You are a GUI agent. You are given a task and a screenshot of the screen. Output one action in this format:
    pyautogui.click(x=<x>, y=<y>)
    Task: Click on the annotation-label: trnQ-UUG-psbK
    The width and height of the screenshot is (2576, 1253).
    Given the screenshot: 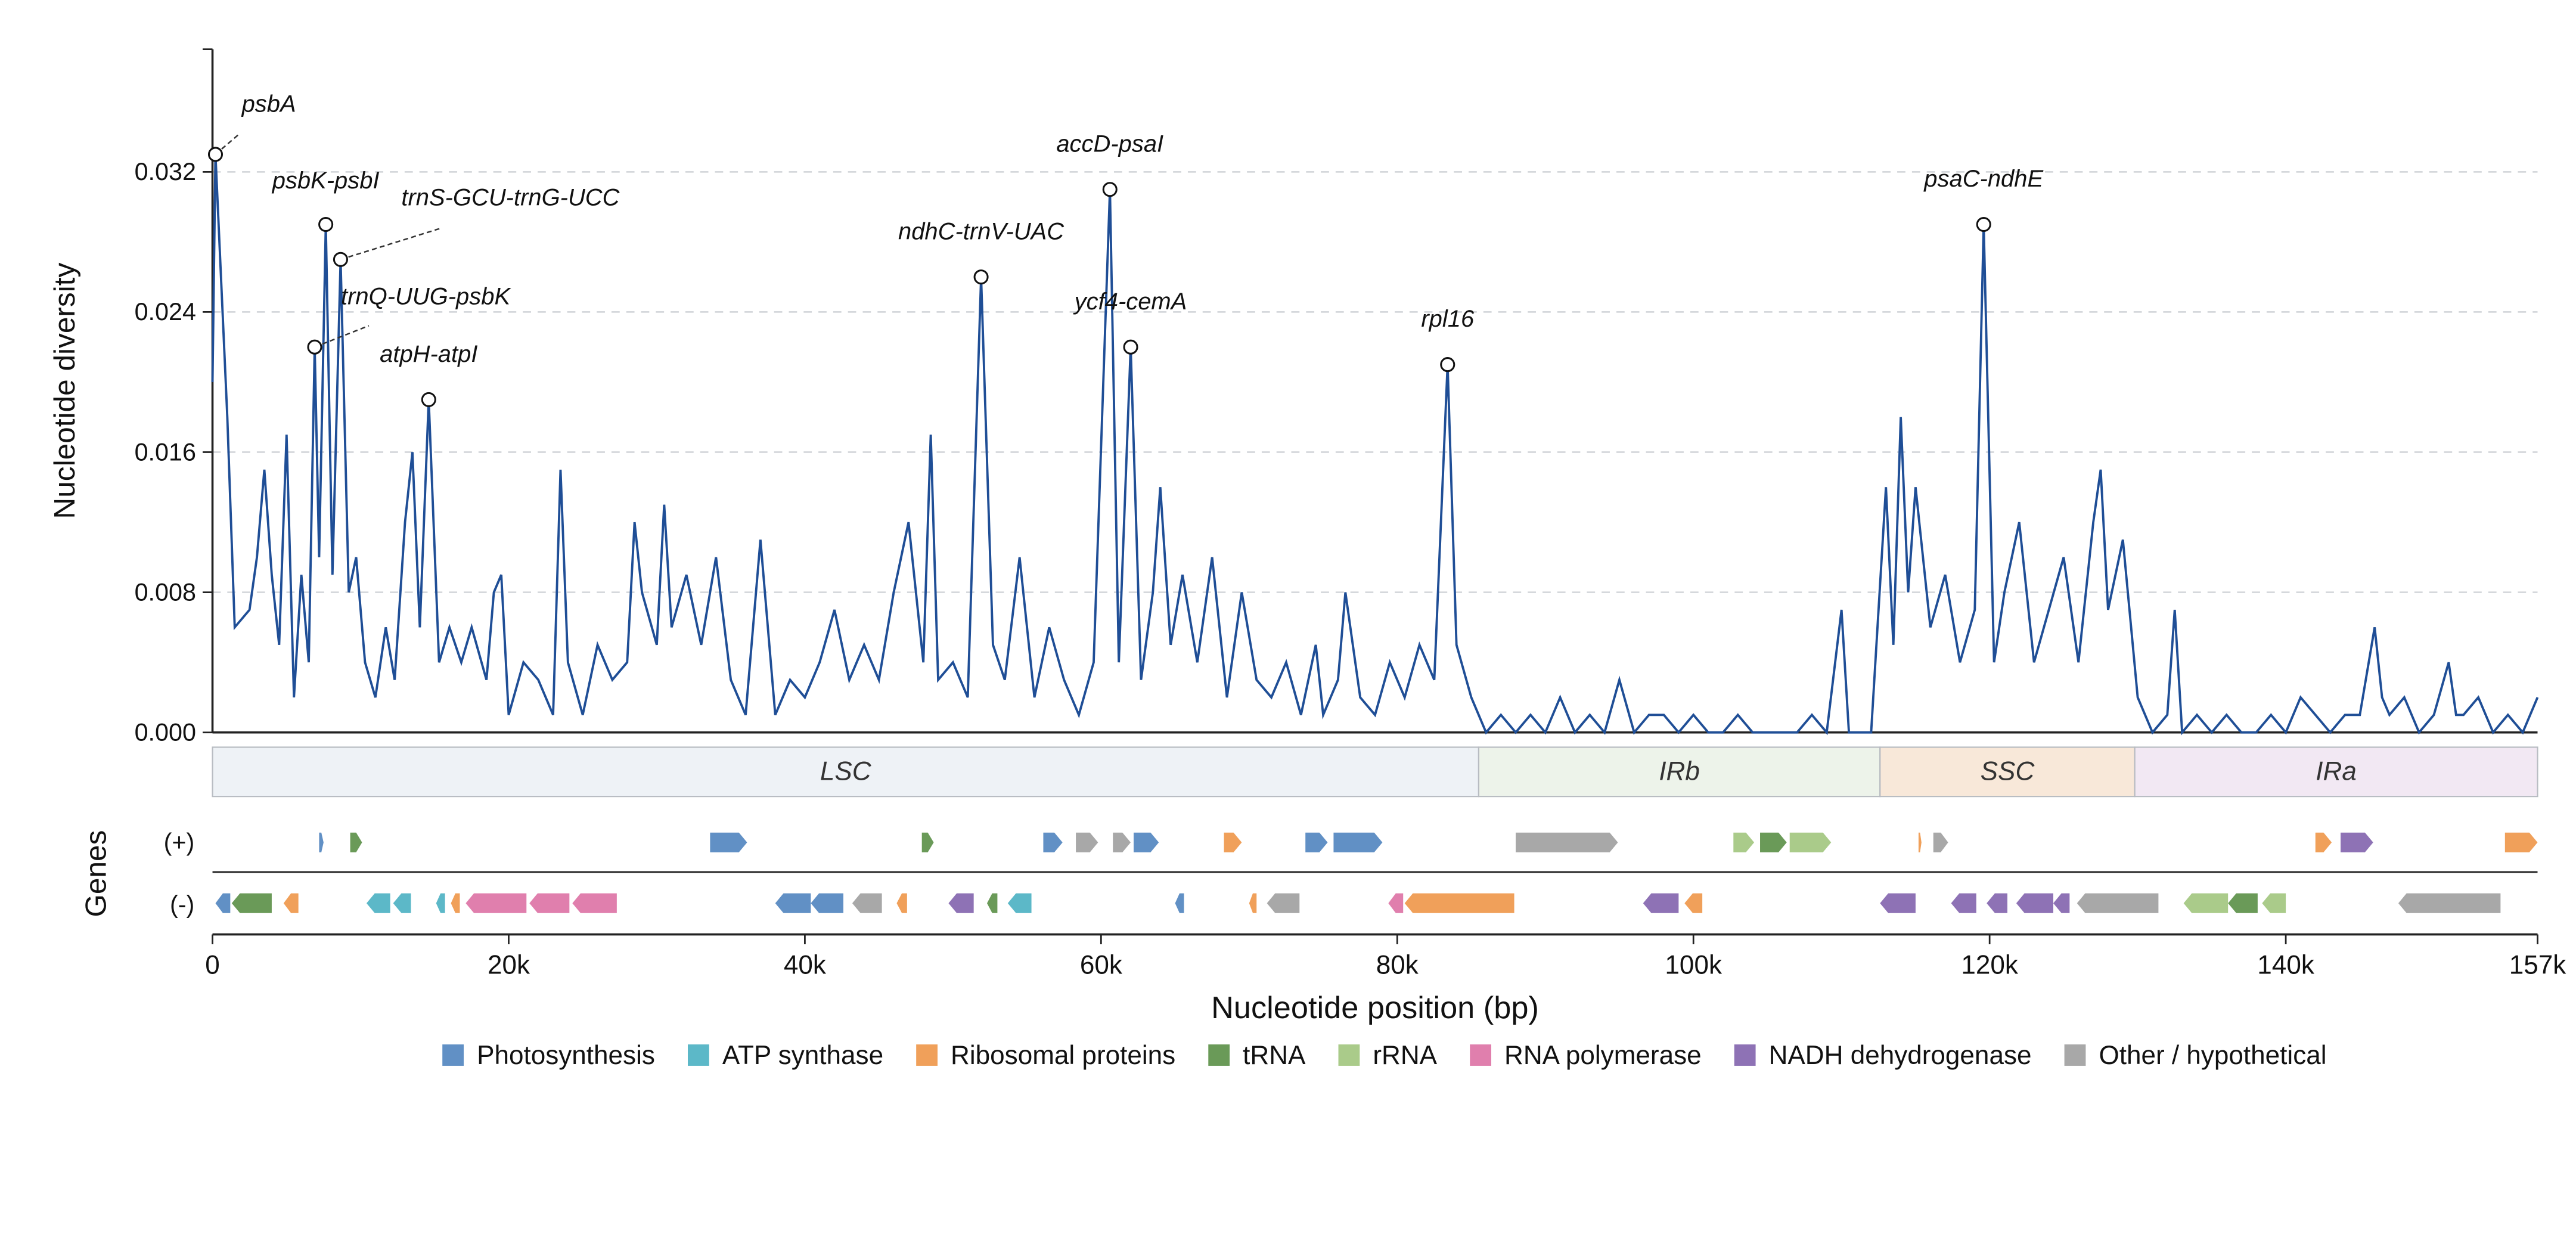 What is the action you would take?
    pyautogui.click(x=426, y=297)
    